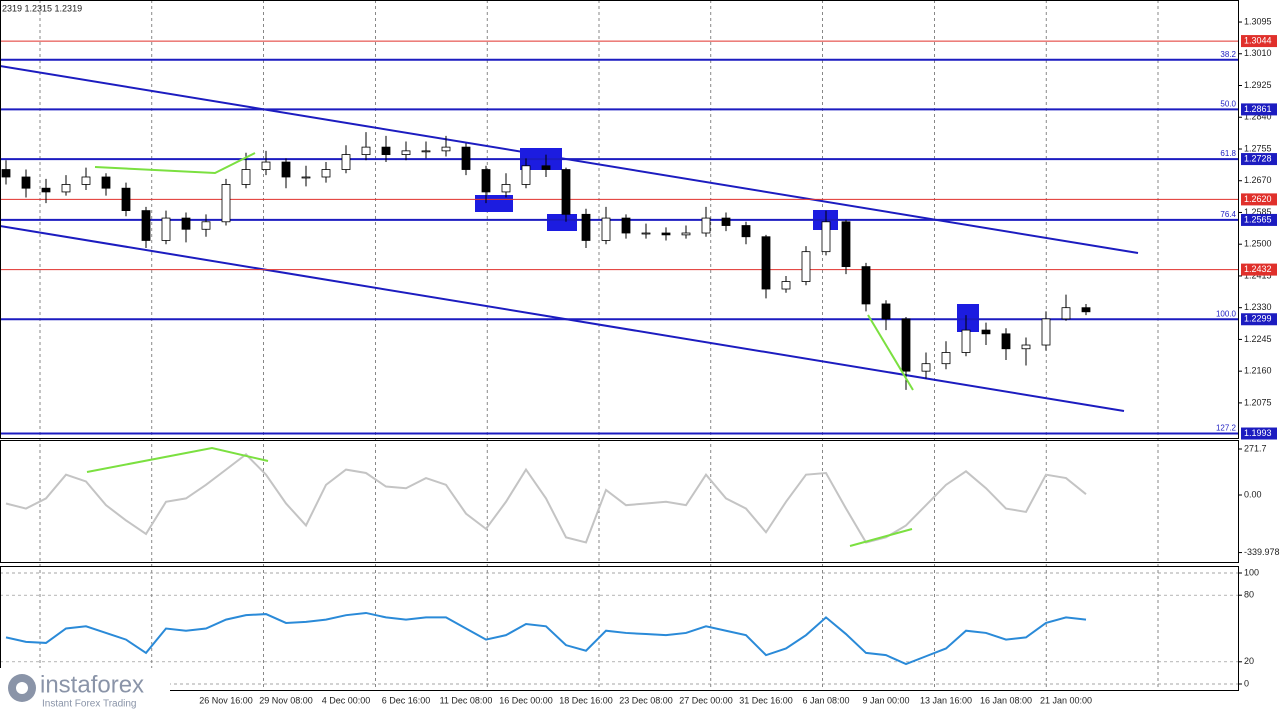 The image size is (1280, 711). Describe the element at coordinates (42, 8) in the screenshot. I see `header-prices: 2319 1.2315 1.2319` at that location.